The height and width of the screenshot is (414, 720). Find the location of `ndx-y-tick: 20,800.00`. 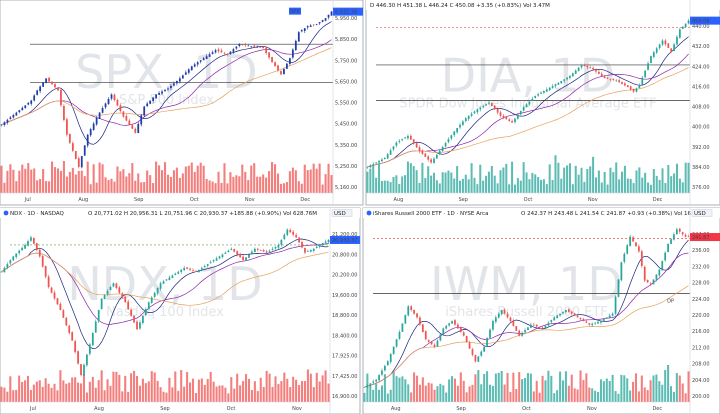

ndx-y-tick: 20,800.00 is located at coordinates (344, 255).